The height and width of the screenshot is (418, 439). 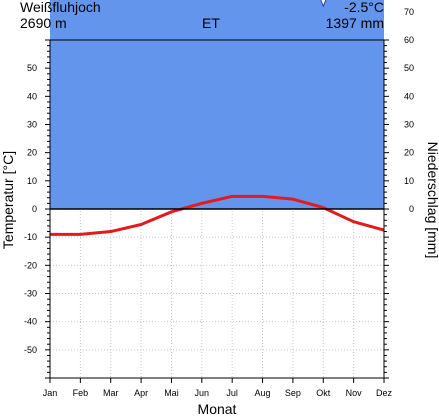 What do you see at coordinates (202, 393) in the screenshot?
I see `x-tick-label: Jun` at bounding box center [202, 393].